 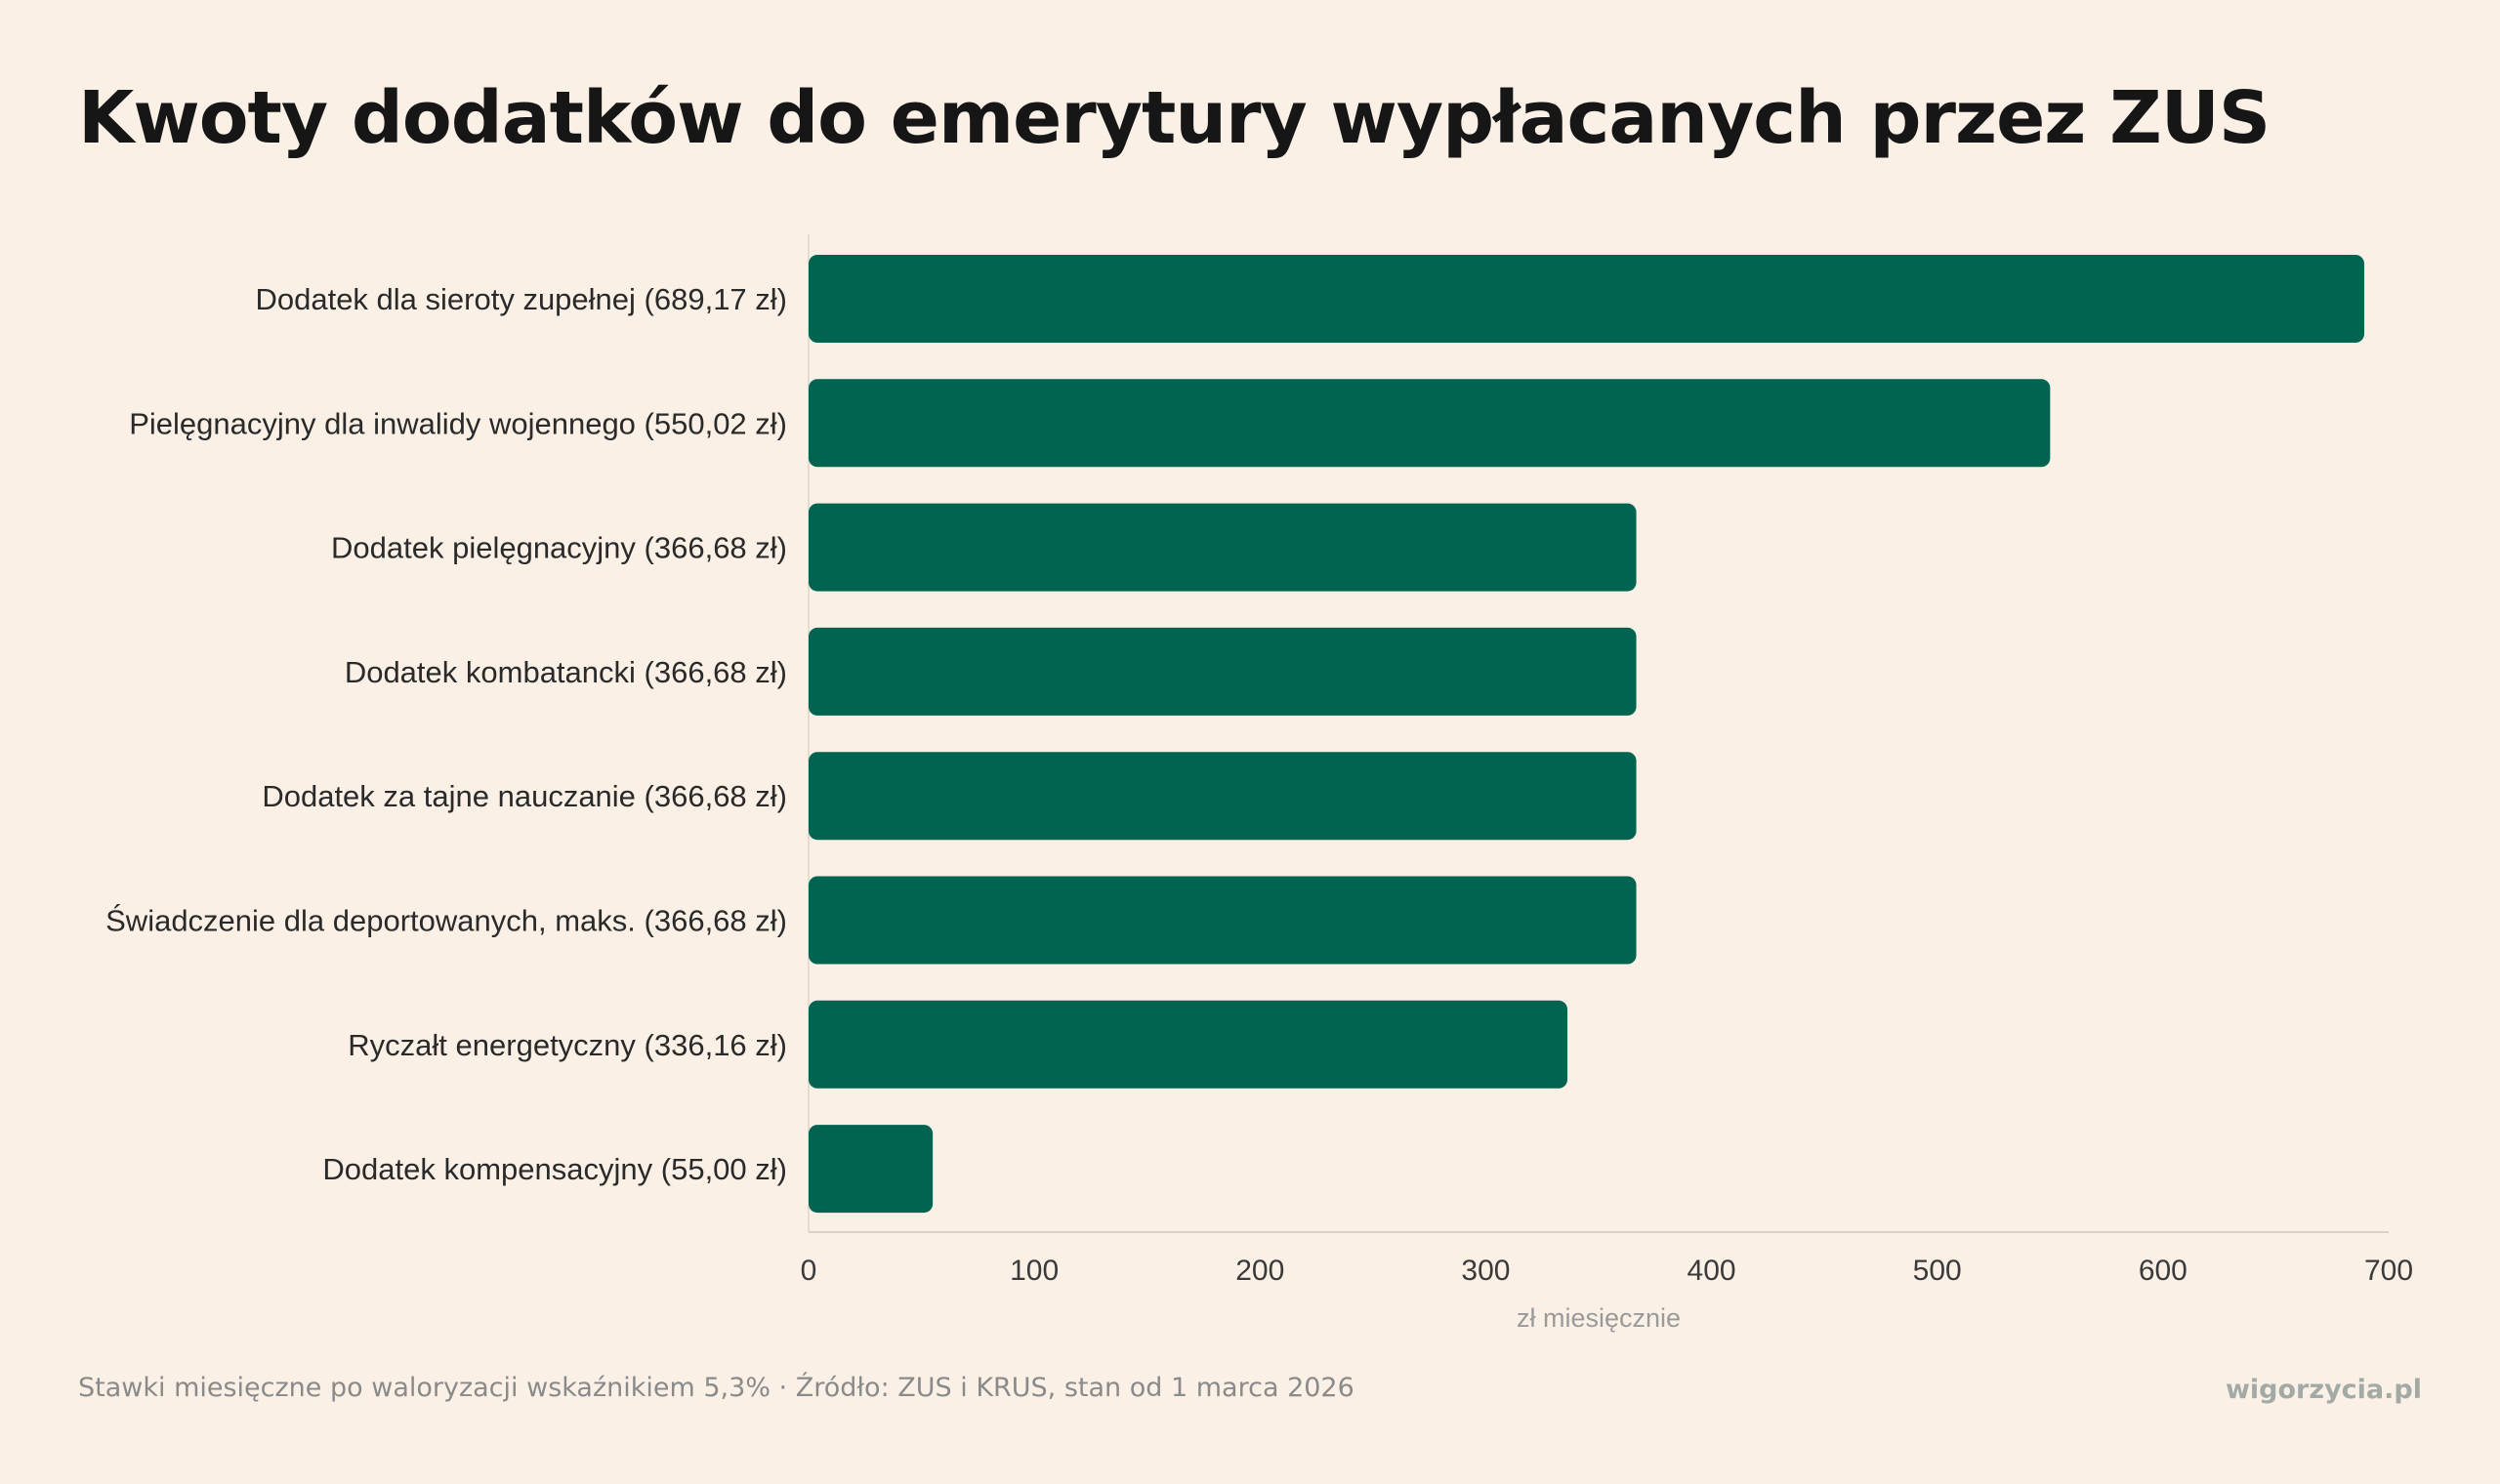 I want to click on category-label: Dodatek za tajne nauczanie (366,68 zł), so click(x=524, y=796).